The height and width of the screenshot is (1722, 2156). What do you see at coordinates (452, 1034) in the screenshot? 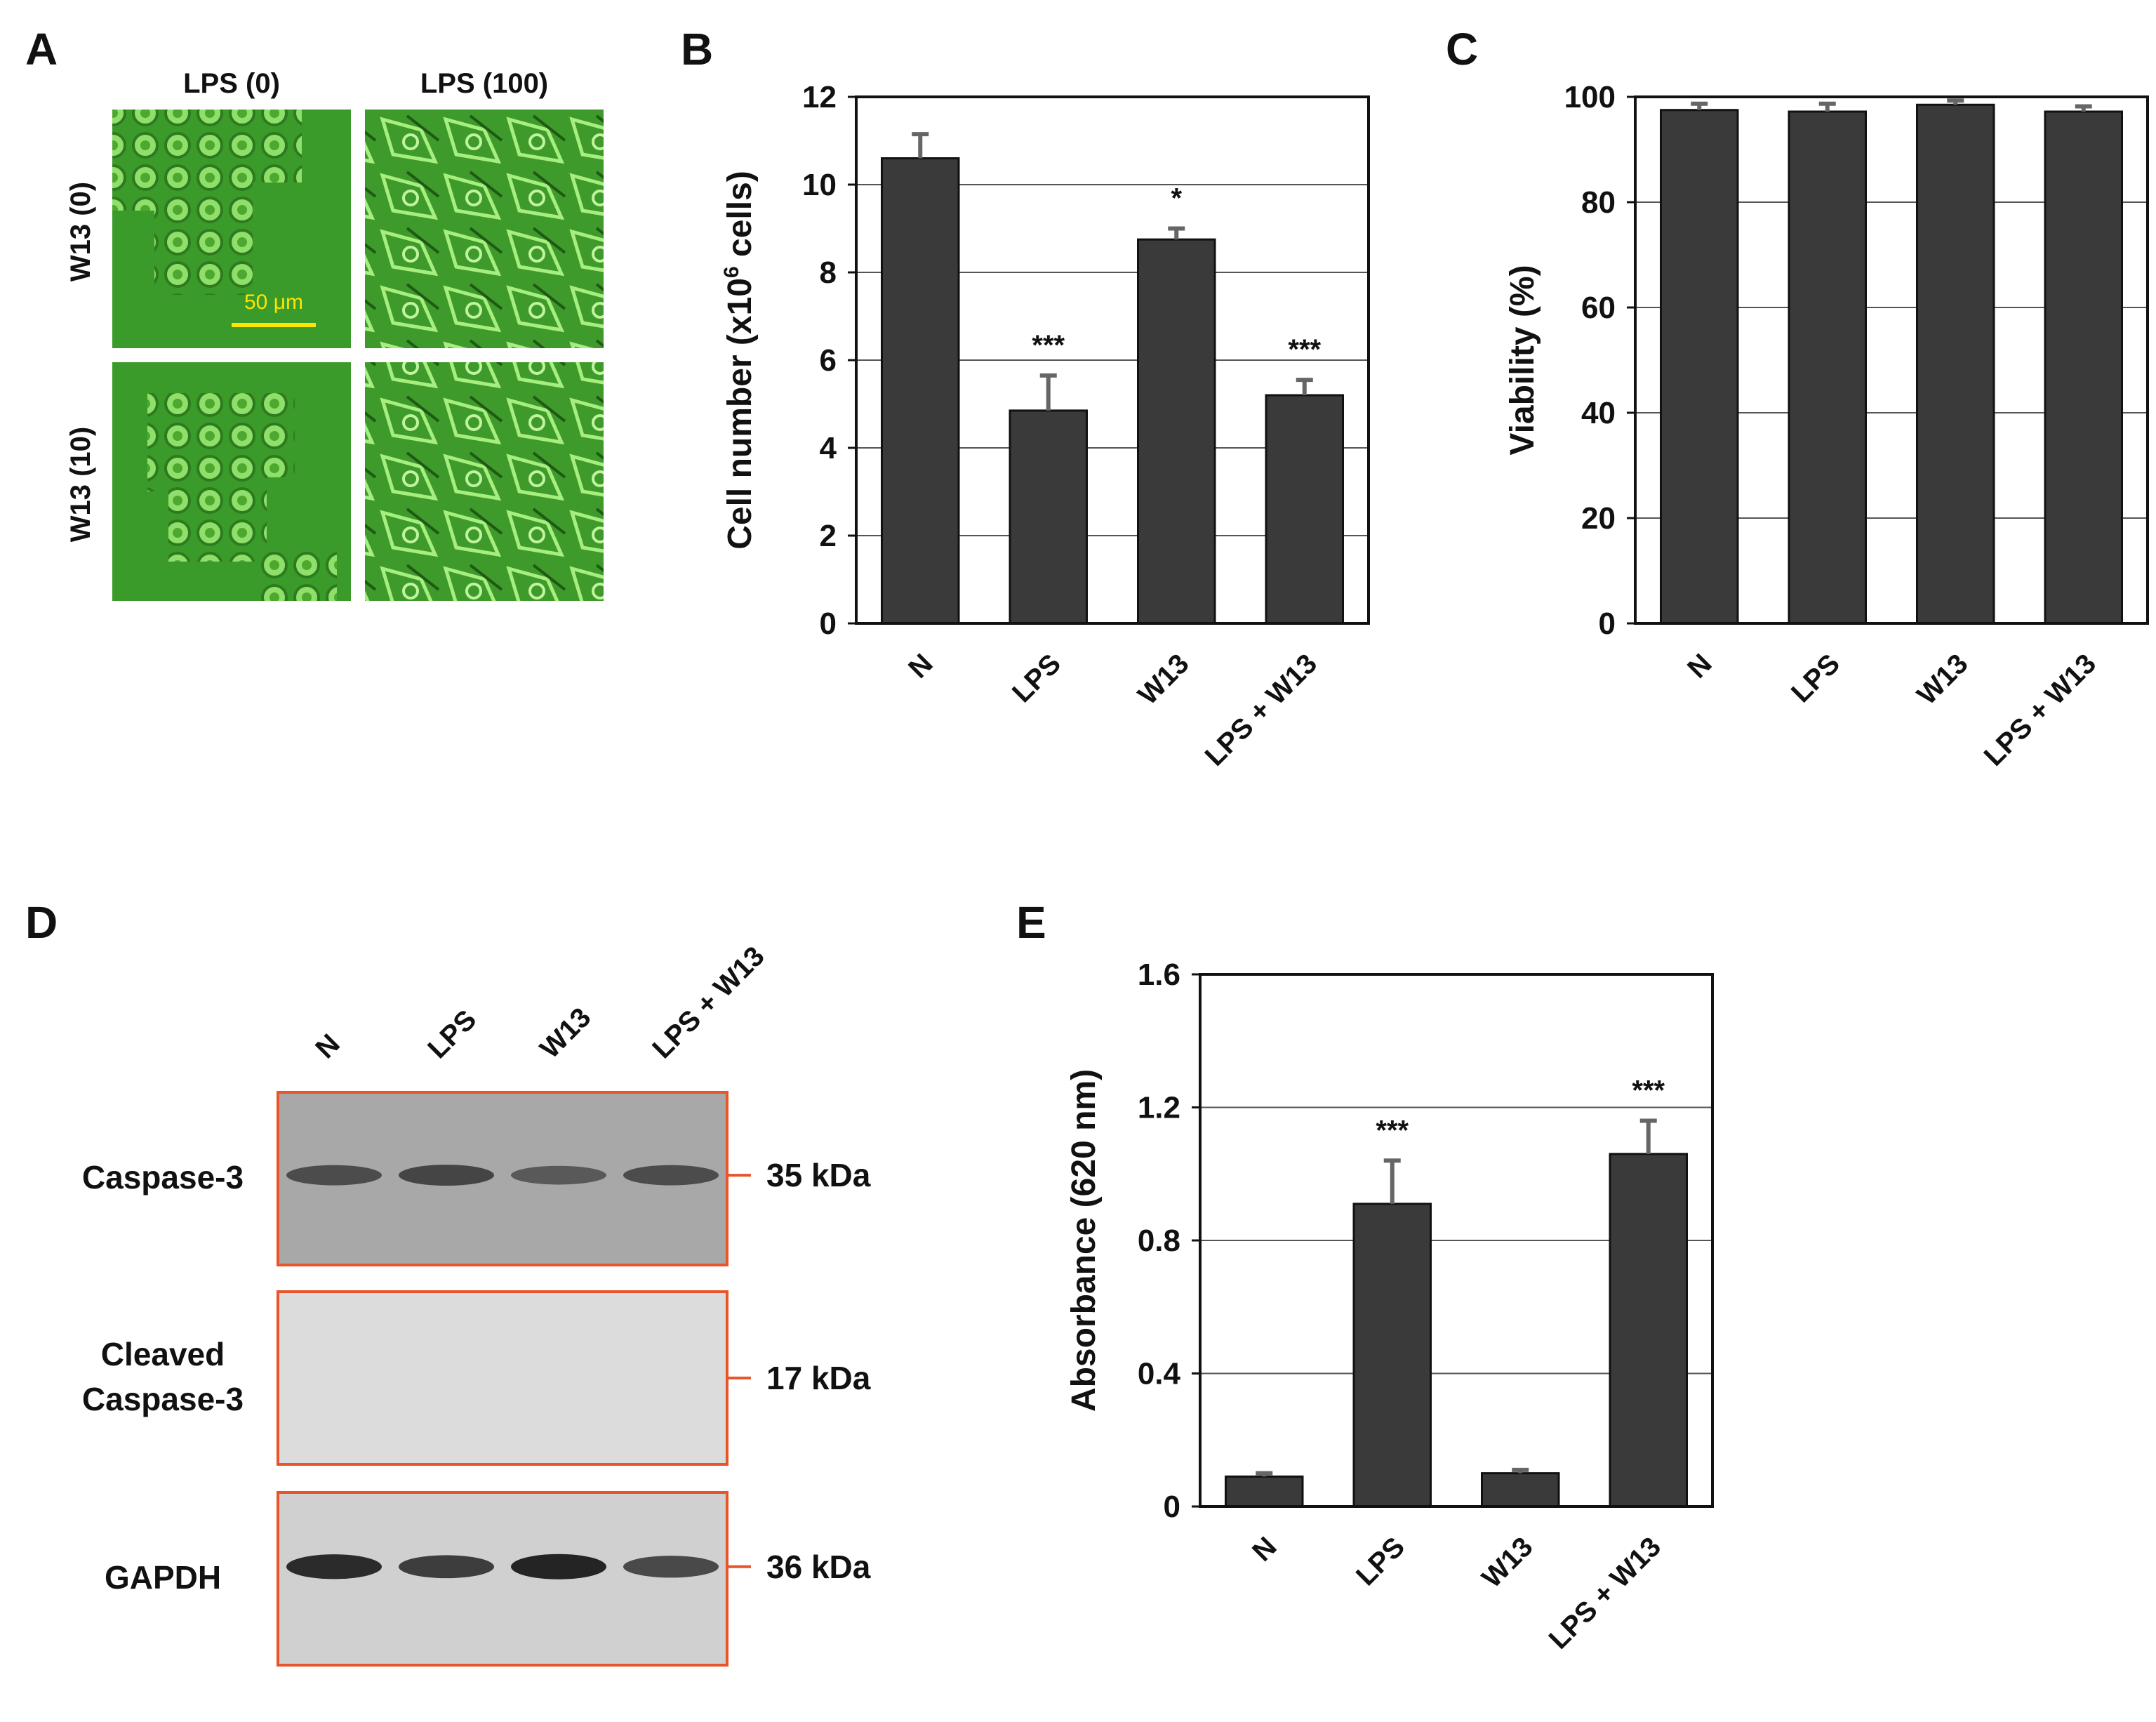
I see `lane-label: LPS` at bounding box center [452, 1034].